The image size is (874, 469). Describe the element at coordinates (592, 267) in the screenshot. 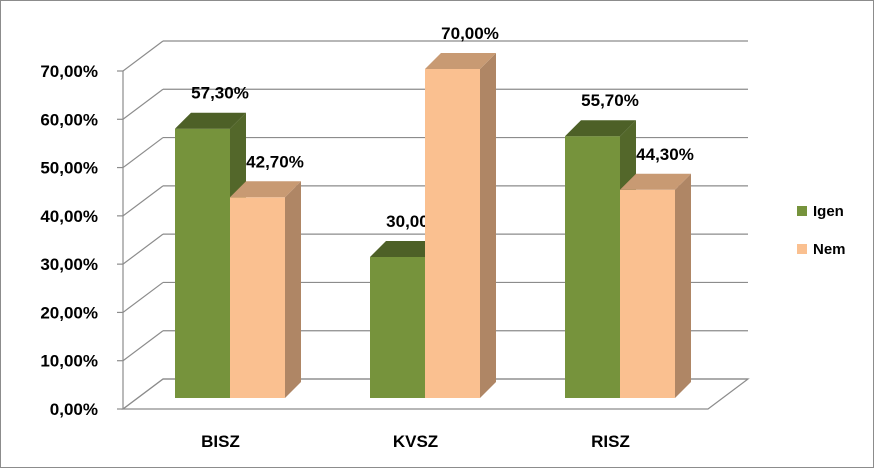

I see `bar-risz-igen-front` at that location.